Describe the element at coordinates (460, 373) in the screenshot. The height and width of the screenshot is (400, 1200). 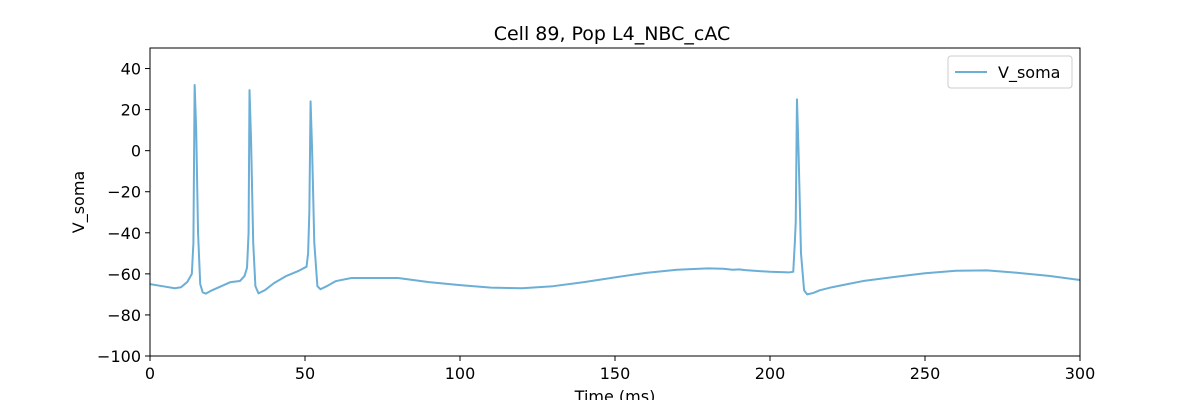
I see `x-tick-label: 100` at that location.